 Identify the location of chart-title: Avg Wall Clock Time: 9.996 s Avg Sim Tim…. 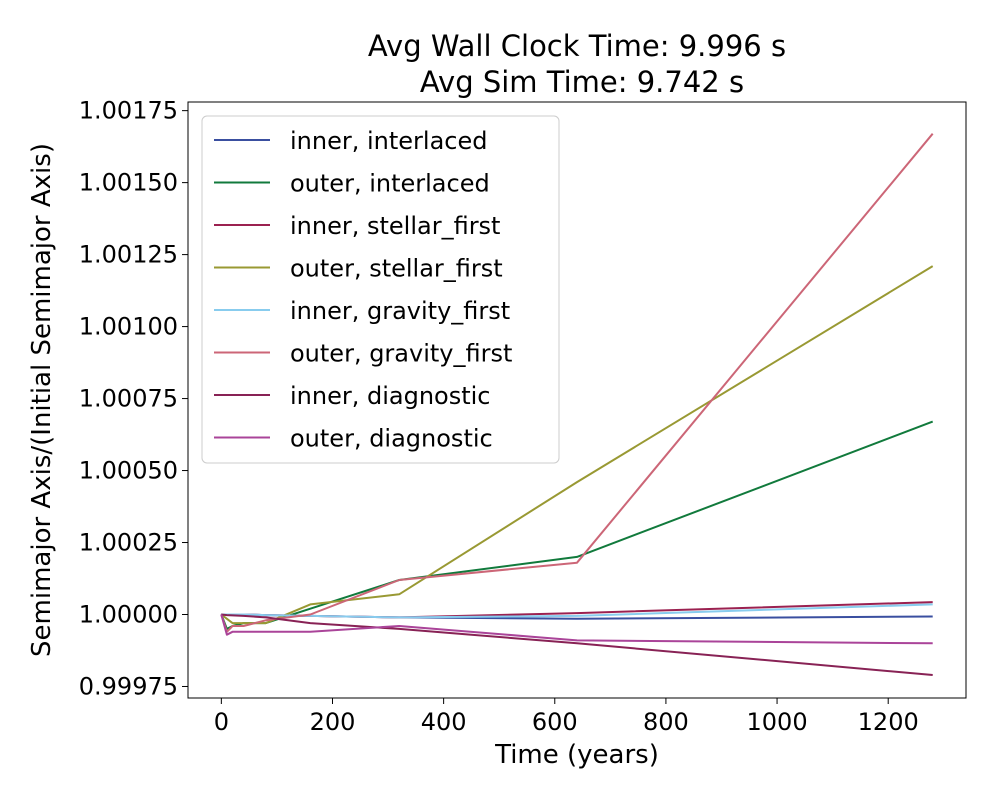
(577, 64).